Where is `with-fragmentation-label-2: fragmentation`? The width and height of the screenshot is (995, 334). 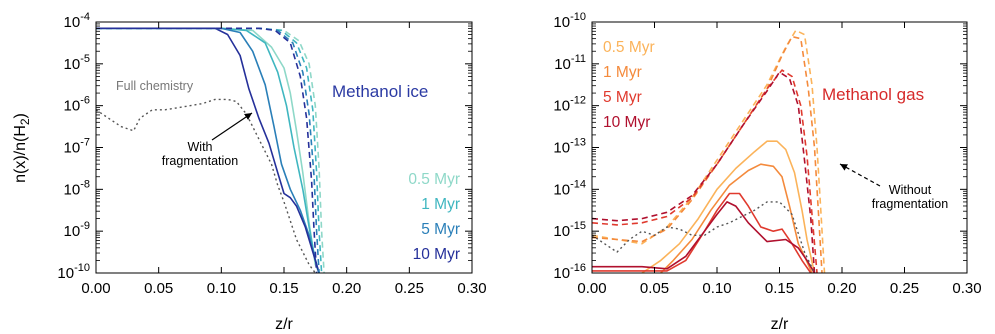 with-fragmentation-label-2: fragmentation is located at coordinates (200, 161).